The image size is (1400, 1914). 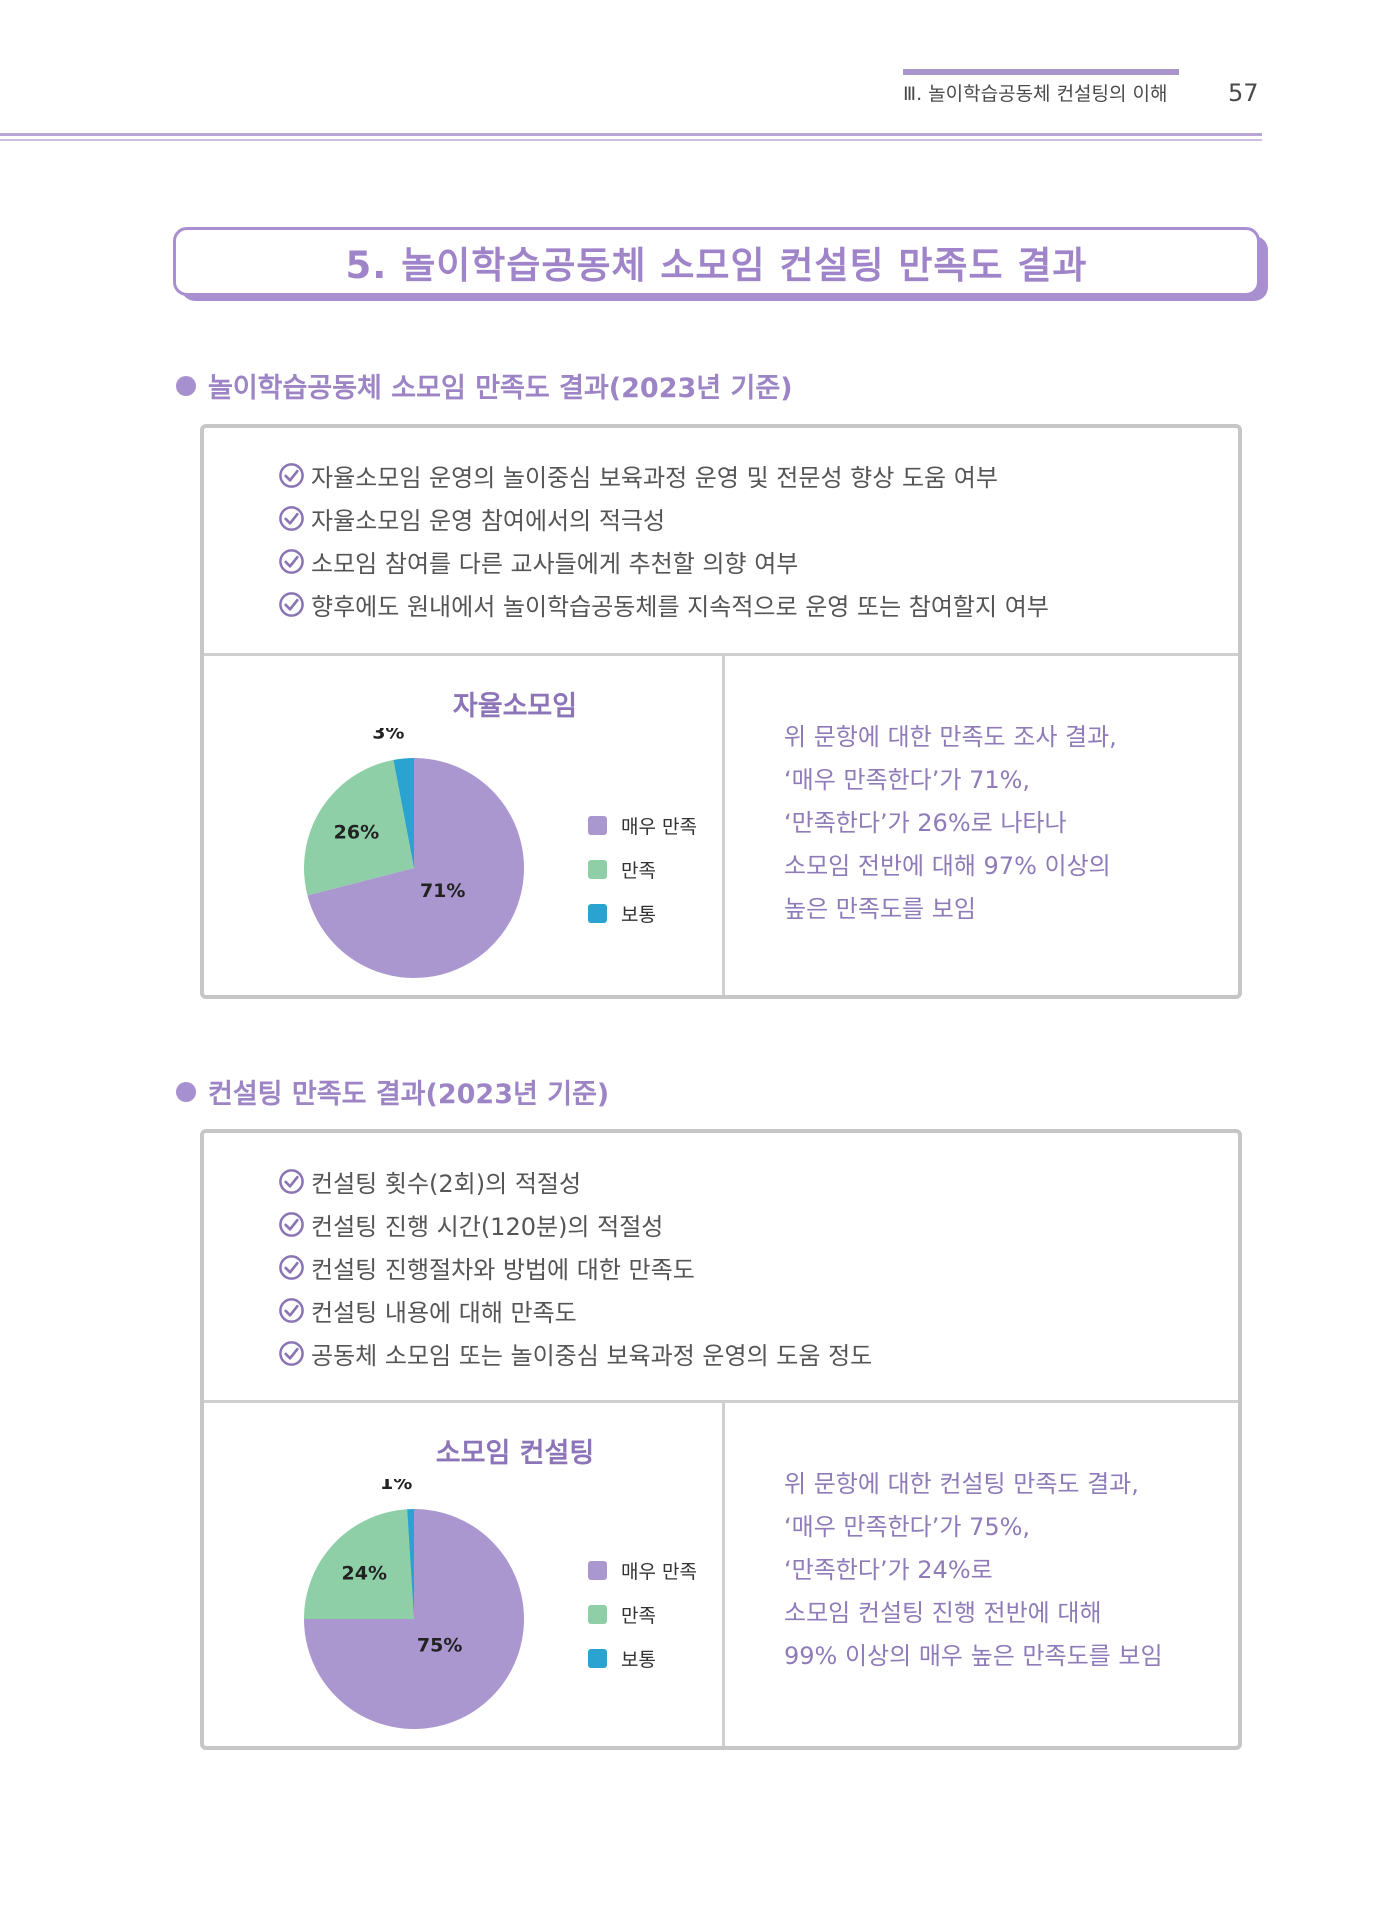 I want to click on pie-data-label: 1%, so click(x=396, y=1486).